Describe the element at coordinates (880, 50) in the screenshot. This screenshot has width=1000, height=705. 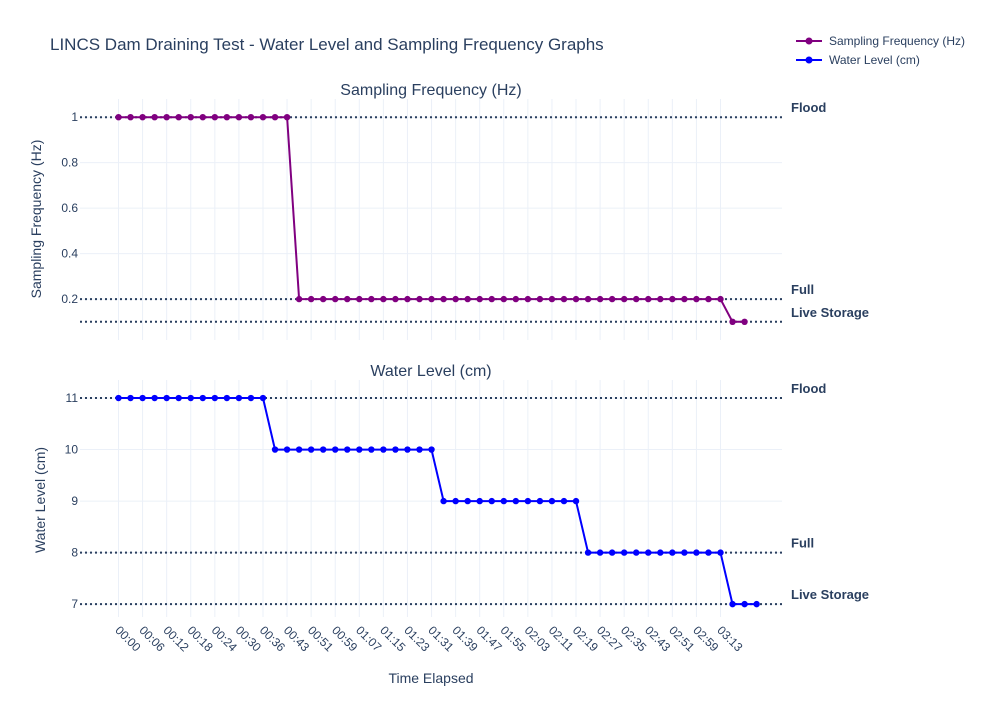
I see `legend: Sampling Frequency (Hz) Water Level (cm)` at that location.